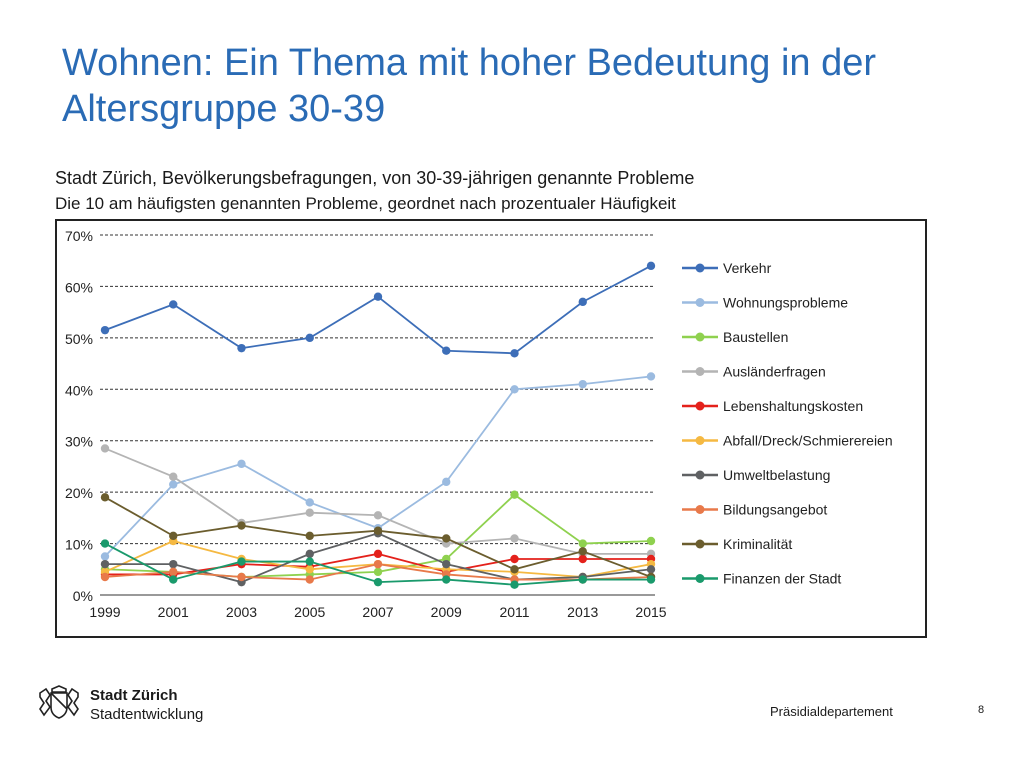  I want to click on department-label: Präsidialdepartement, so click(831, 711).